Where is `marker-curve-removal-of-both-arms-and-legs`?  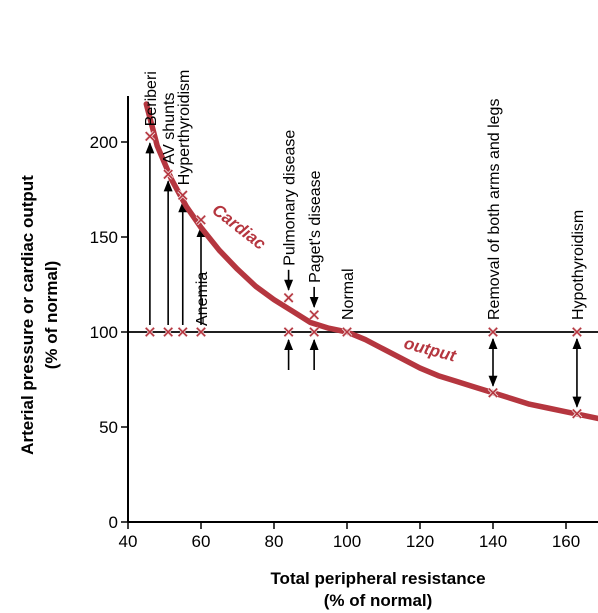 marker-curve-removal-of-both-arms-and-legs is located at coordinates (493, 393).